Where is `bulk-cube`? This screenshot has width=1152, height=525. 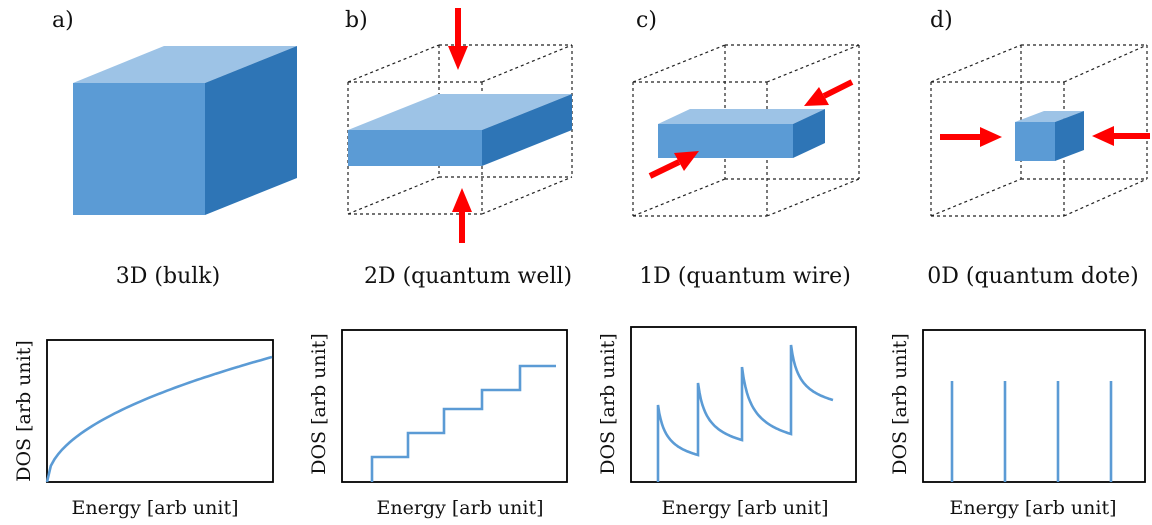 bulk-cube is located at coordinates (185, 130).